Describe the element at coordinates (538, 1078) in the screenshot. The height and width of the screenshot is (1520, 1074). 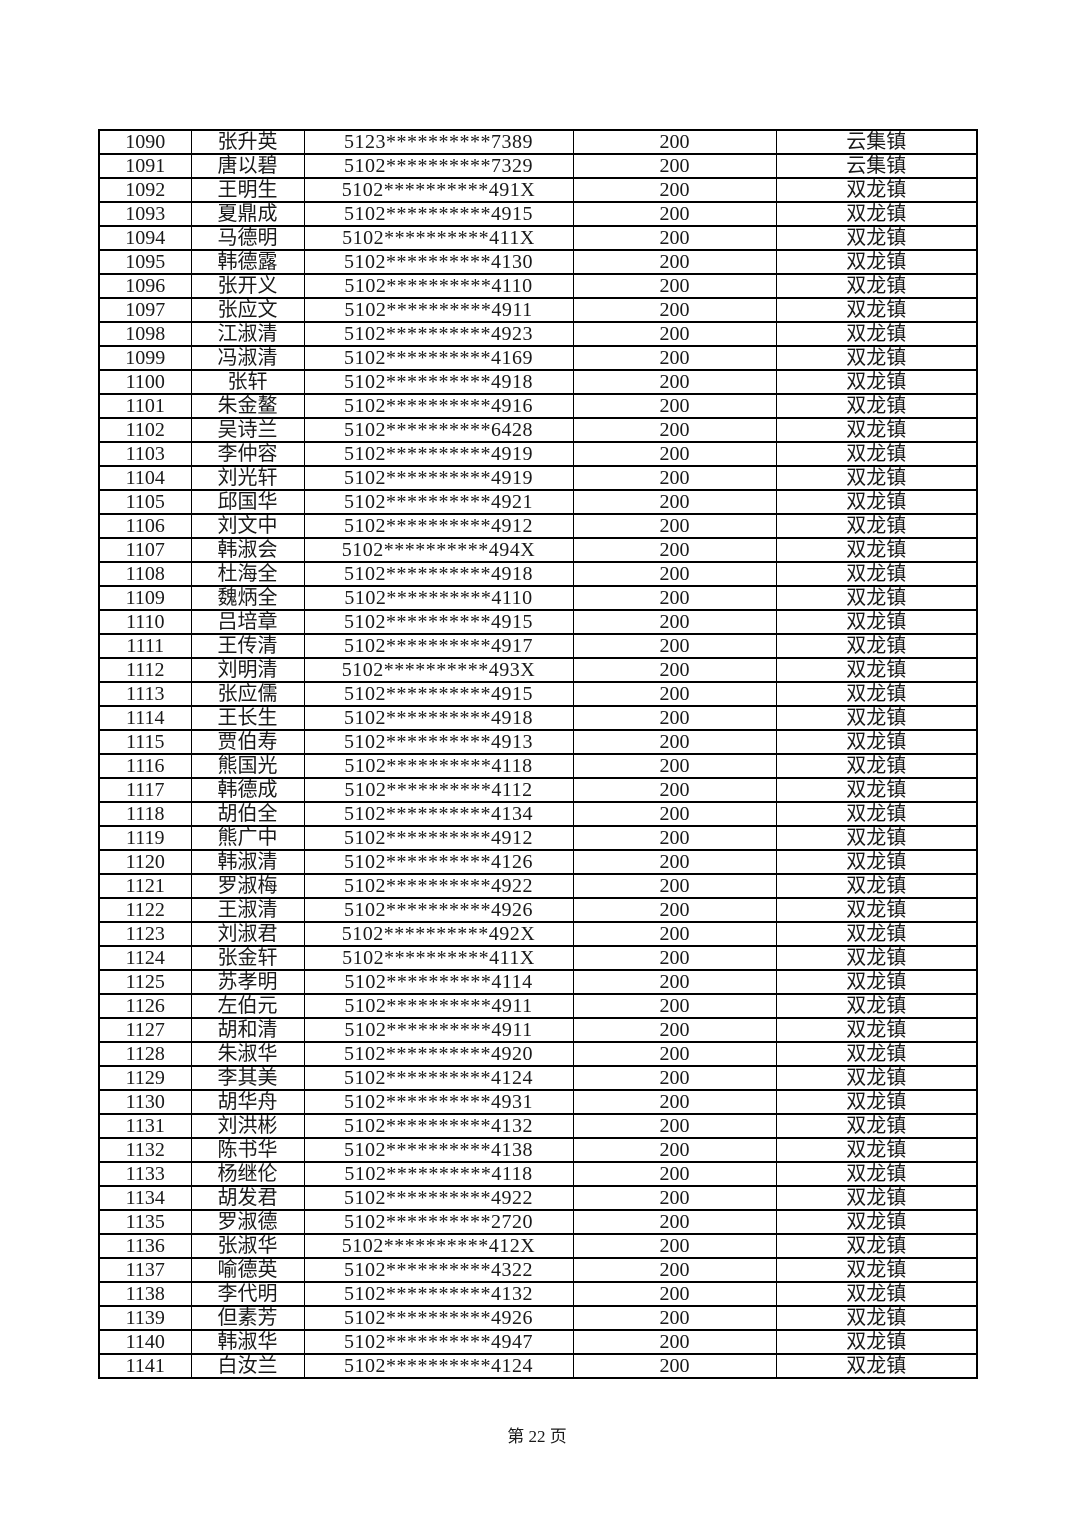
I see `table-row: 1129 李其美 5102**********4124 200 双龙镇` at that location.